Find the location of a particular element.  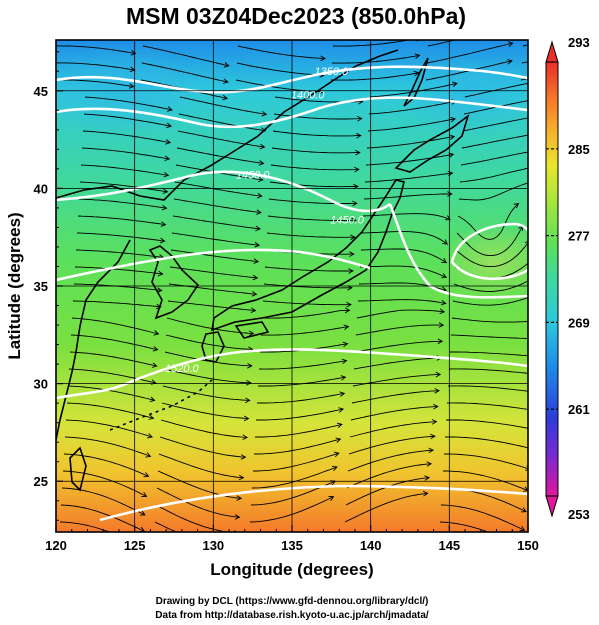

colorbar-tick-label: 293 is located at coordinates (579, 42).